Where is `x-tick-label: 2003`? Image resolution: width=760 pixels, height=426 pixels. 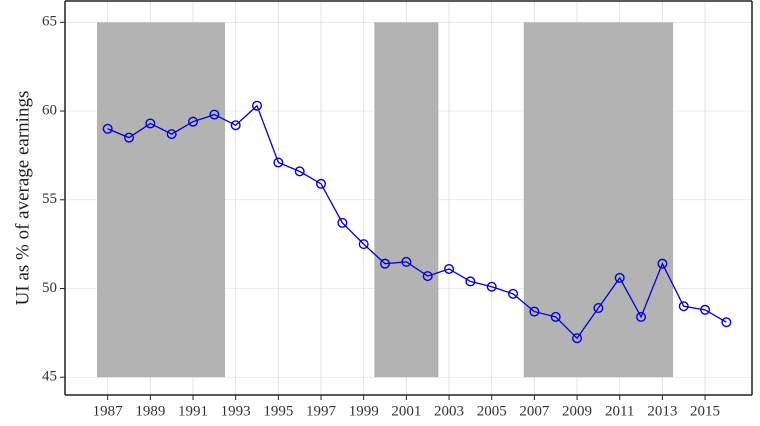 x-tick-label: 2003 is located at coordinates (449, 411).